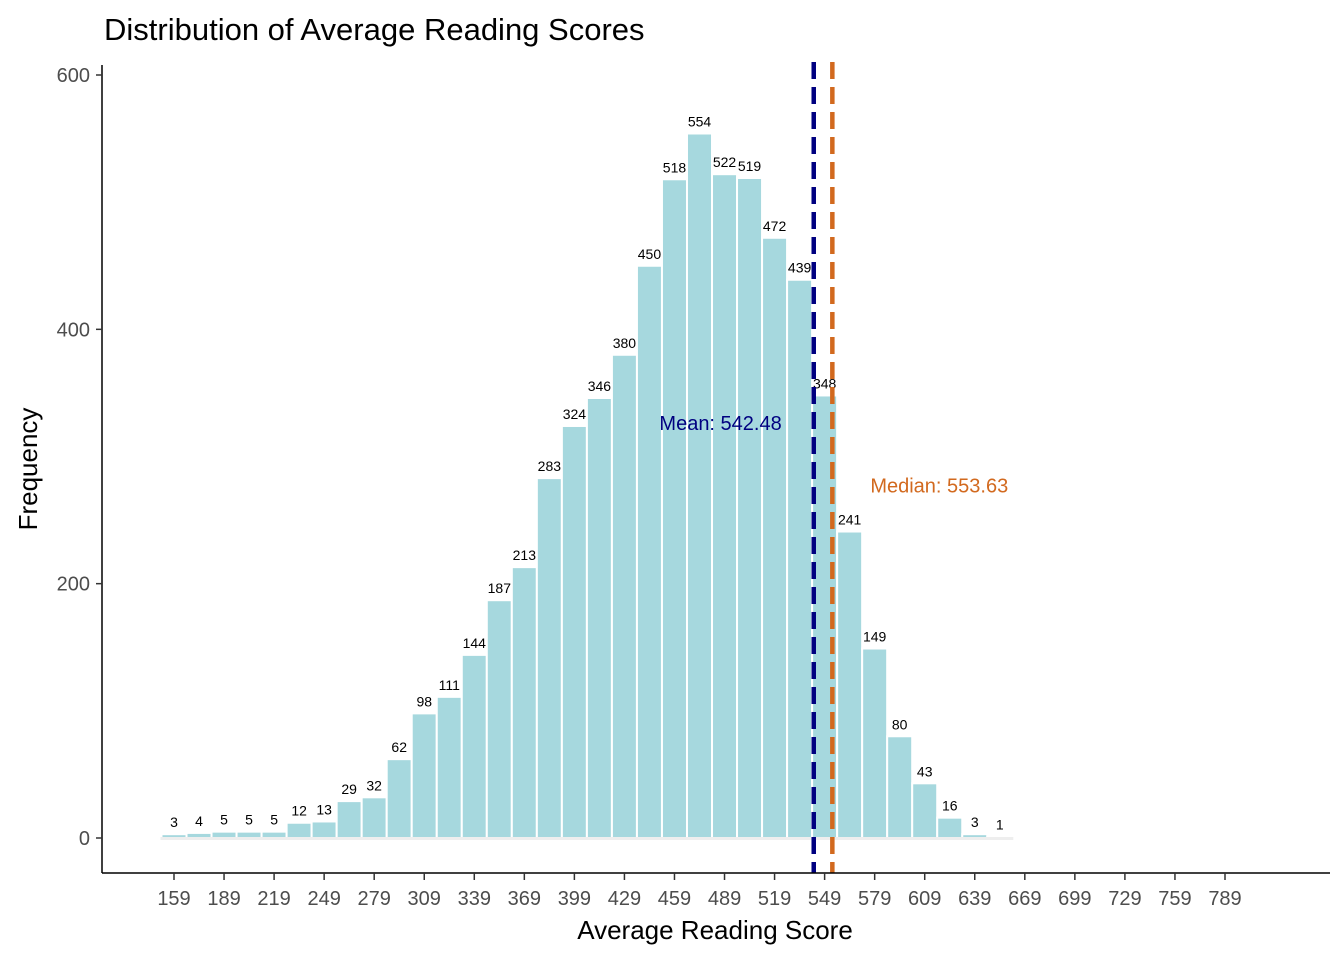 The width and height of the screenshot is (1344, 960). What do you see at coordinates (1024, 899) in the screenshot?
I see `x-tick-label: 669` at bounding box center [1024, 899].